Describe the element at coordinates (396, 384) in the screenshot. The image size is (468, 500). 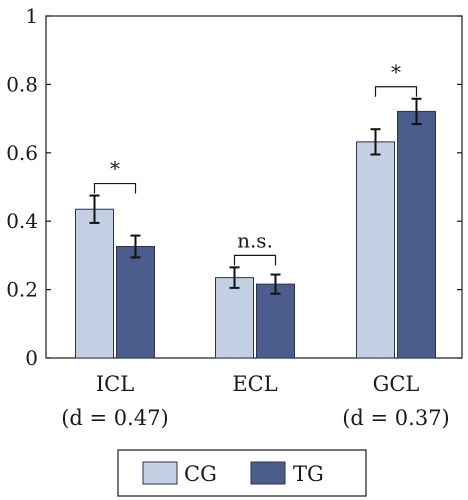
I see `x-category-label: GCL` at that location.